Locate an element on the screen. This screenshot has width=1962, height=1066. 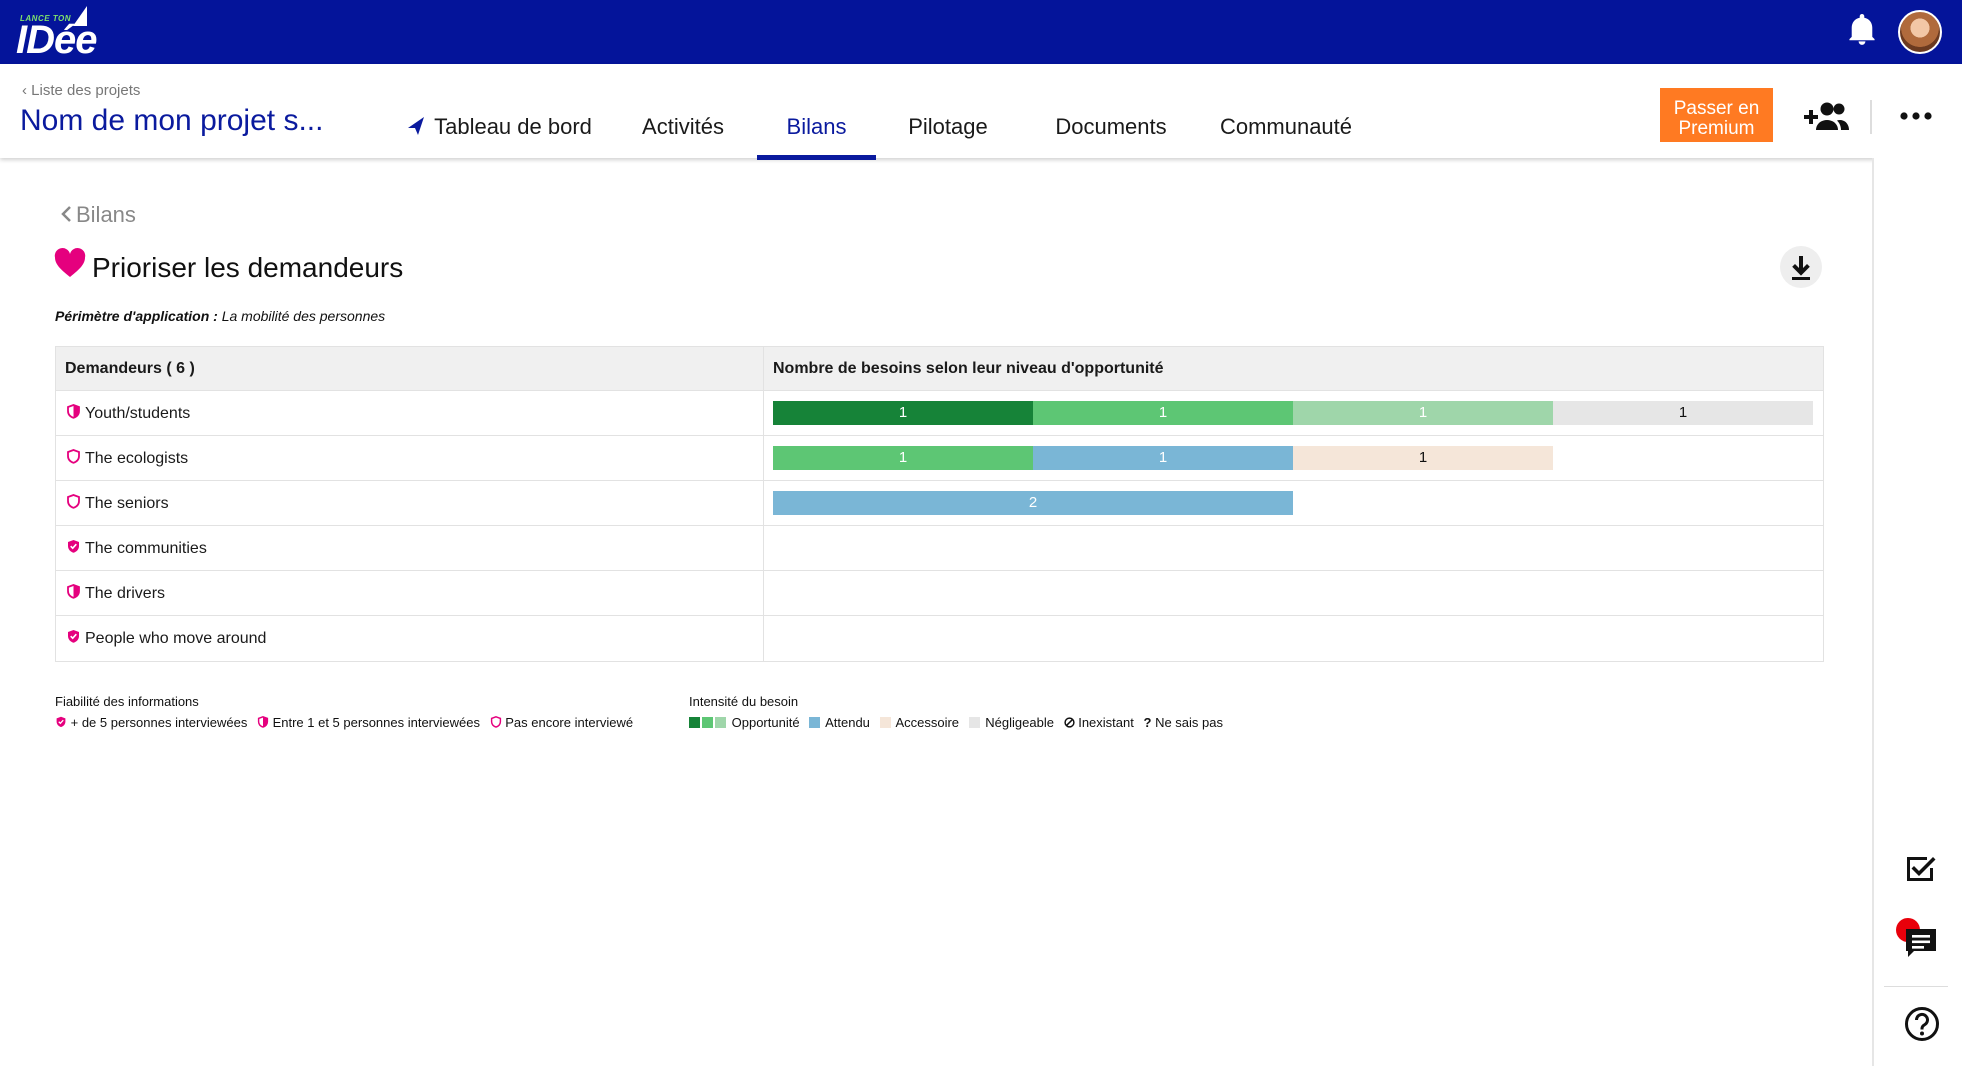
question-mark-icon: ? is located at coordinates (1147, 722).